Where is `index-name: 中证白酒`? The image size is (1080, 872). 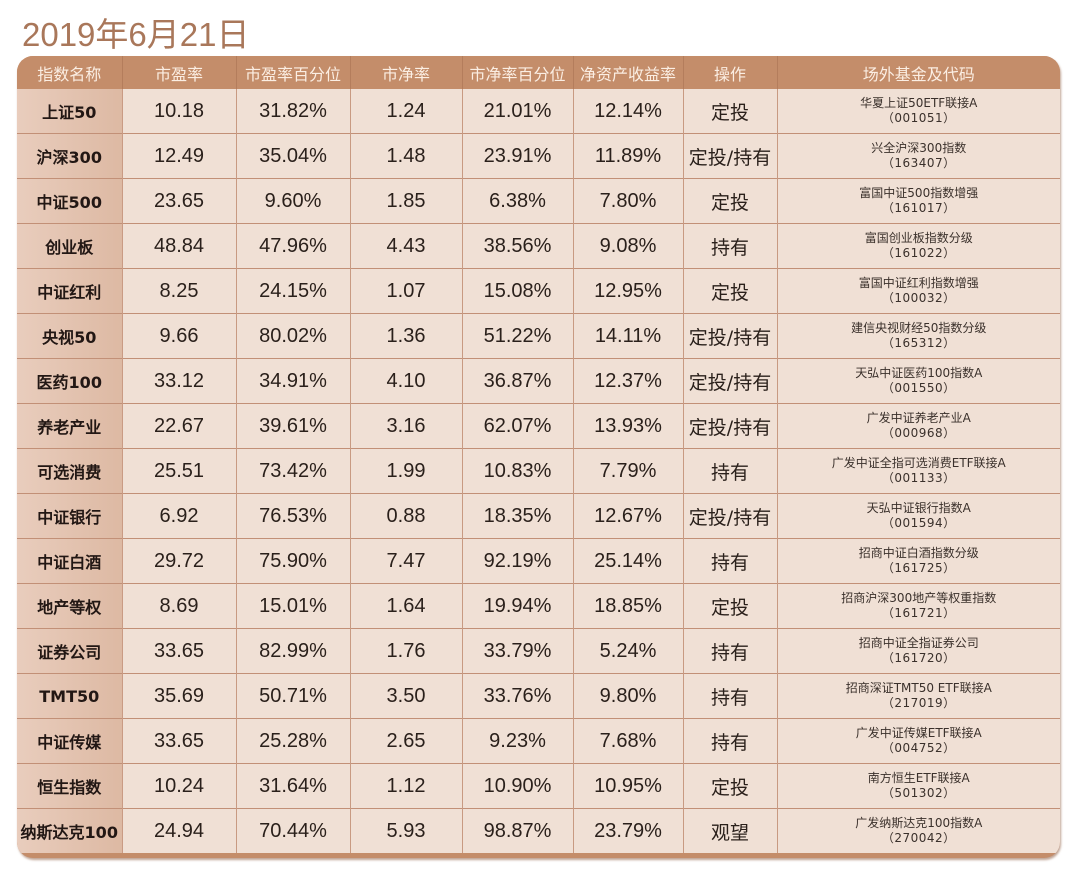 index-name: 中证白酒 is located at coordinates (70, 561).